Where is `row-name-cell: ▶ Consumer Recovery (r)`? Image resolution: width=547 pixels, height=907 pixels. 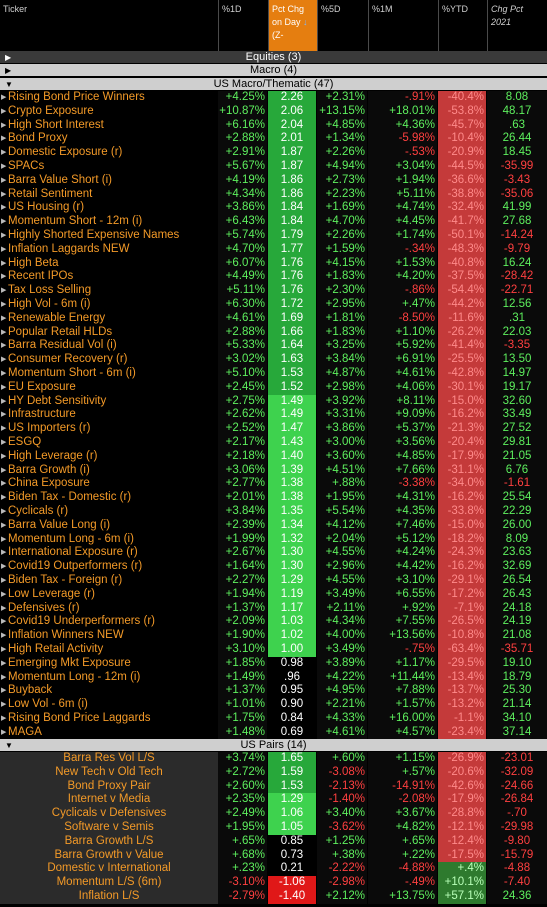 row-name-cell: ▶ Consumer Recovery (r) is located at coordinates (109, 360).